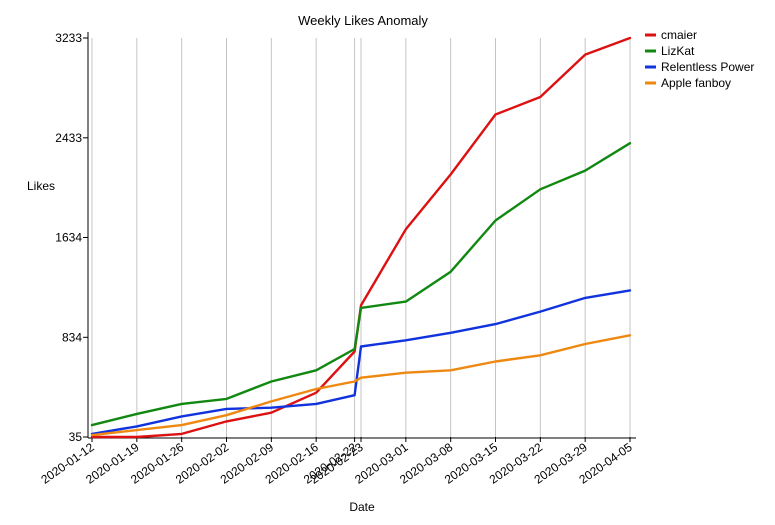 The image size is (775, 525). What do you see at coordinates (68, 38) in the screenshot?
I see `y-tick-label: 3233` at bounding box center [68, 38].